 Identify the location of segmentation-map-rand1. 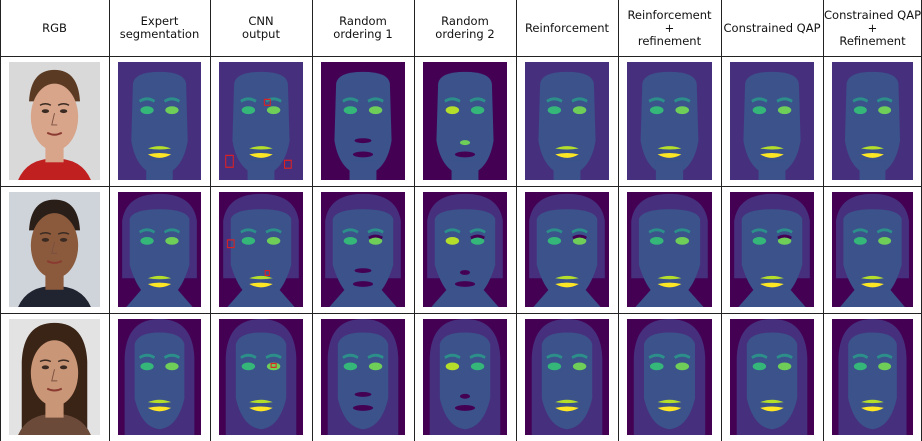
(363, 249).